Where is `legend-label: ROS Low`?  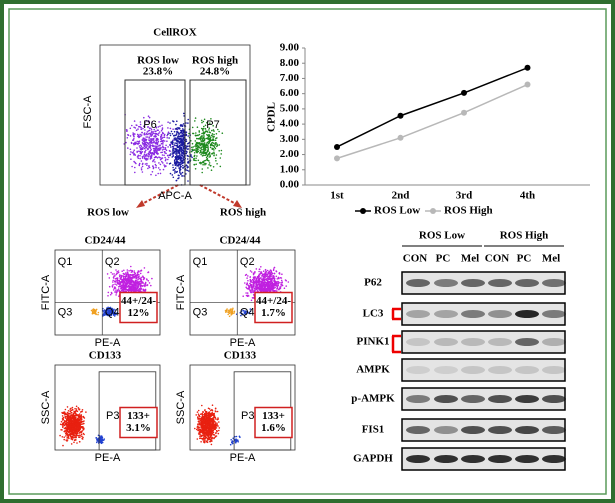 legend-label: ROS Low is located at coordinates (397, 211).